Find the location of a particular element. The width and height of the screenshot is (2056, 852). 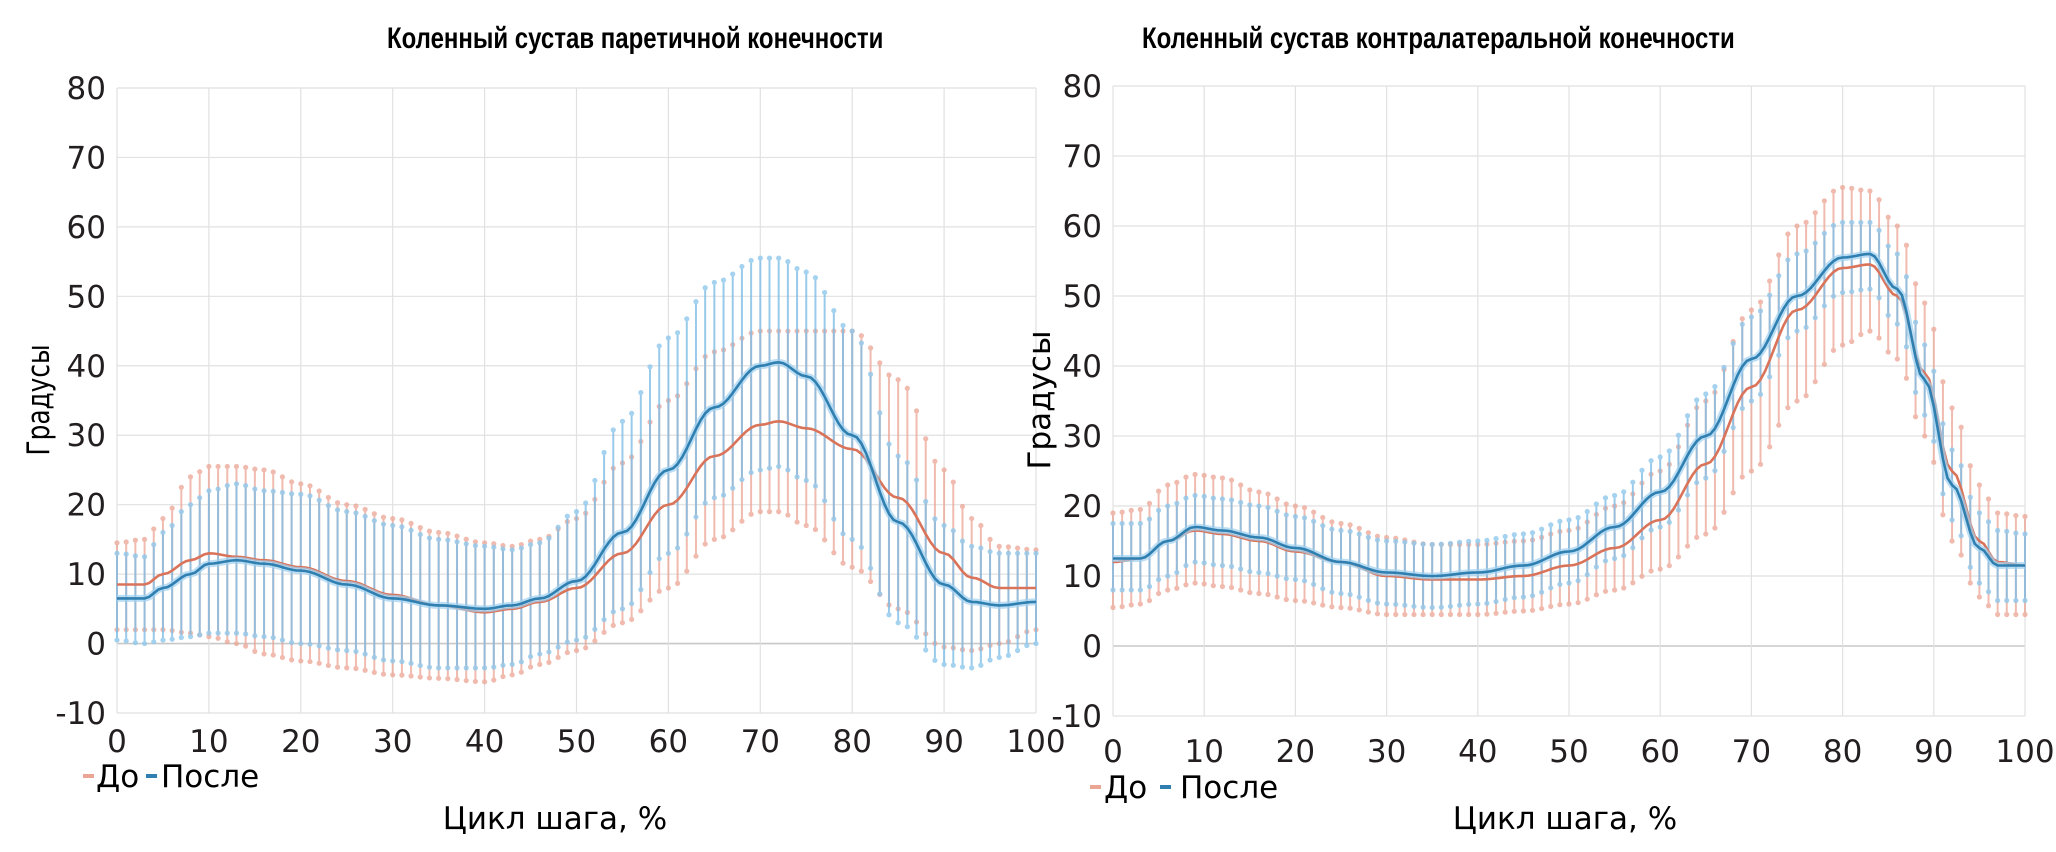

x-tick-label: 90 is located at coordinates (1933, 752).